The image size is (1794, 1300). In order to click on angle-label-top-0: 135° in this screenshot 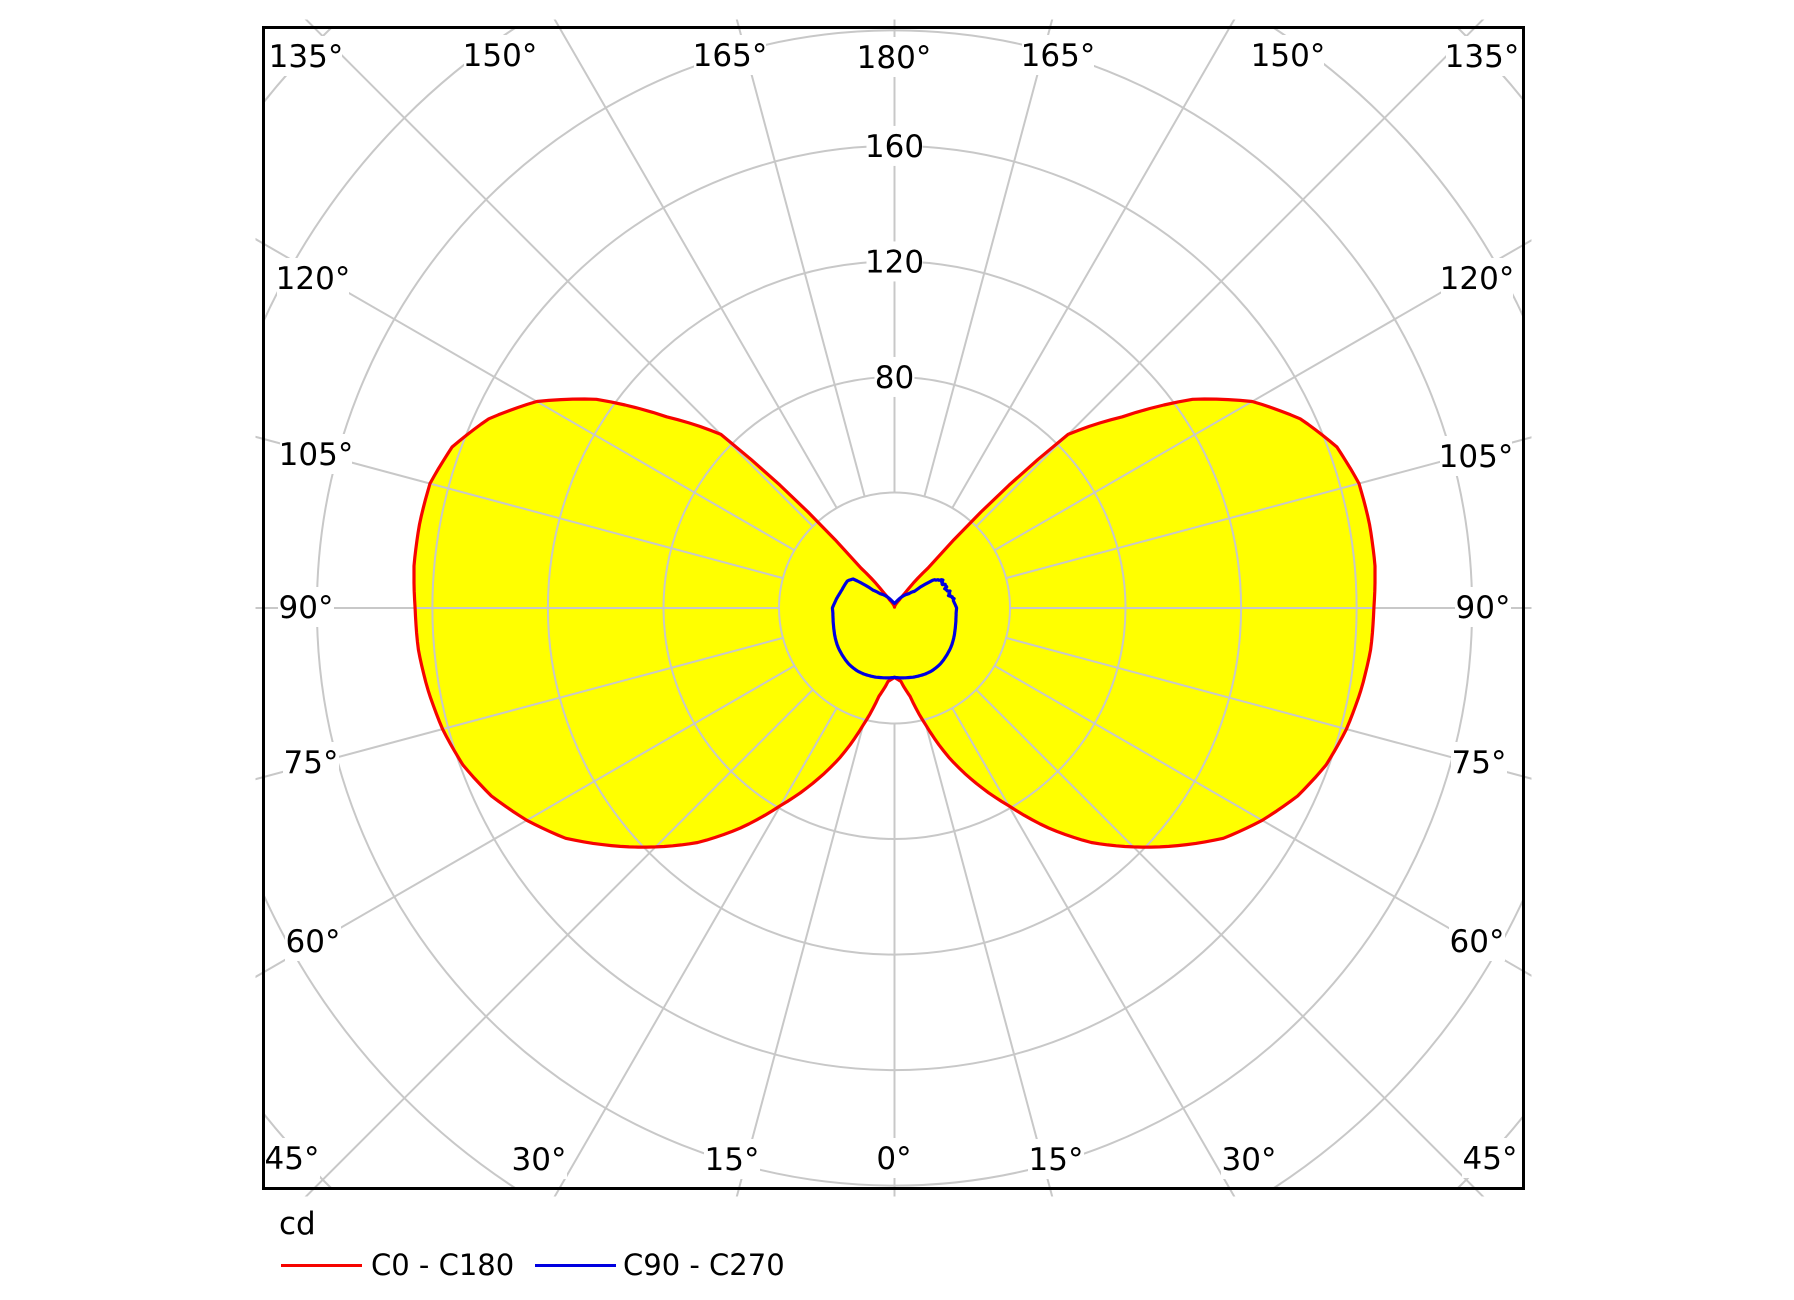, I will do `click(306, 57)`.